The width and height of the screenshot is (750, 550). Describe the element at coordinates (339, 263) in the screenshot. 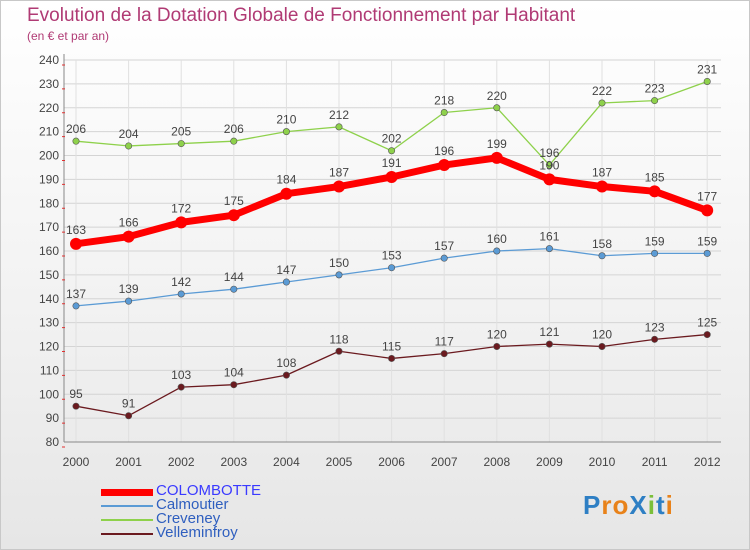

I see `data-label: 150` at that location.